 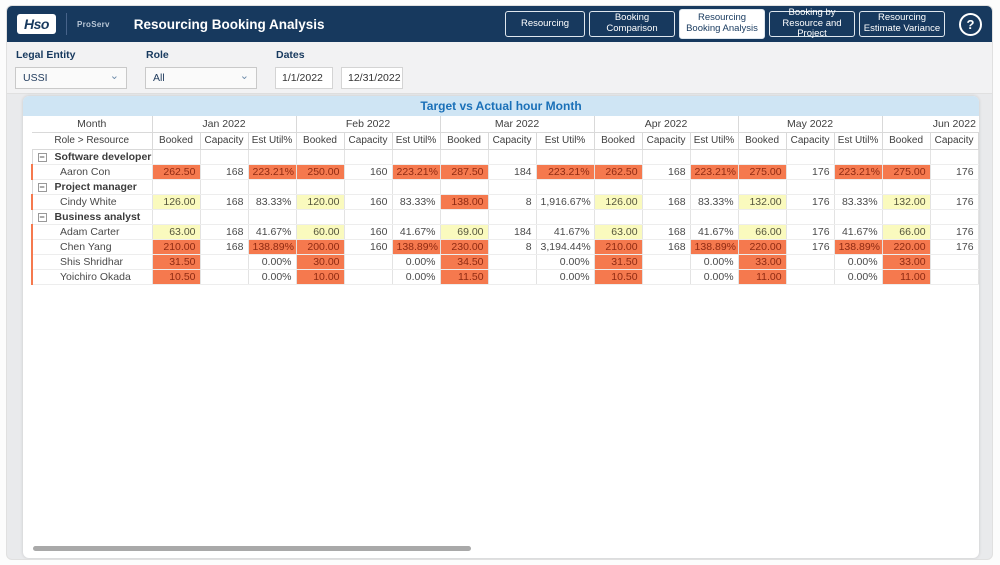 I want to click on nav-button-2: Resourcing Booking Analysis, so click(x=722, y=24).